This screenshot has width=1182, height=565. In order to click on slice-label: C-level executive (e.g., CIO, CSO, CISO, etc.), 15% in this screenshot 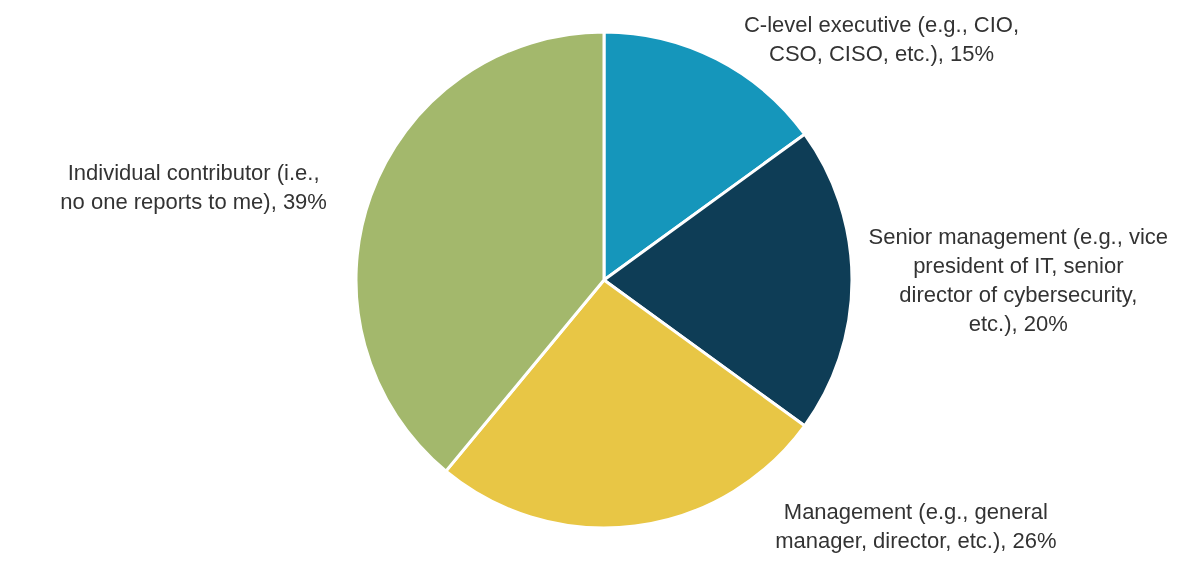, I will do `click(881, 38)`.